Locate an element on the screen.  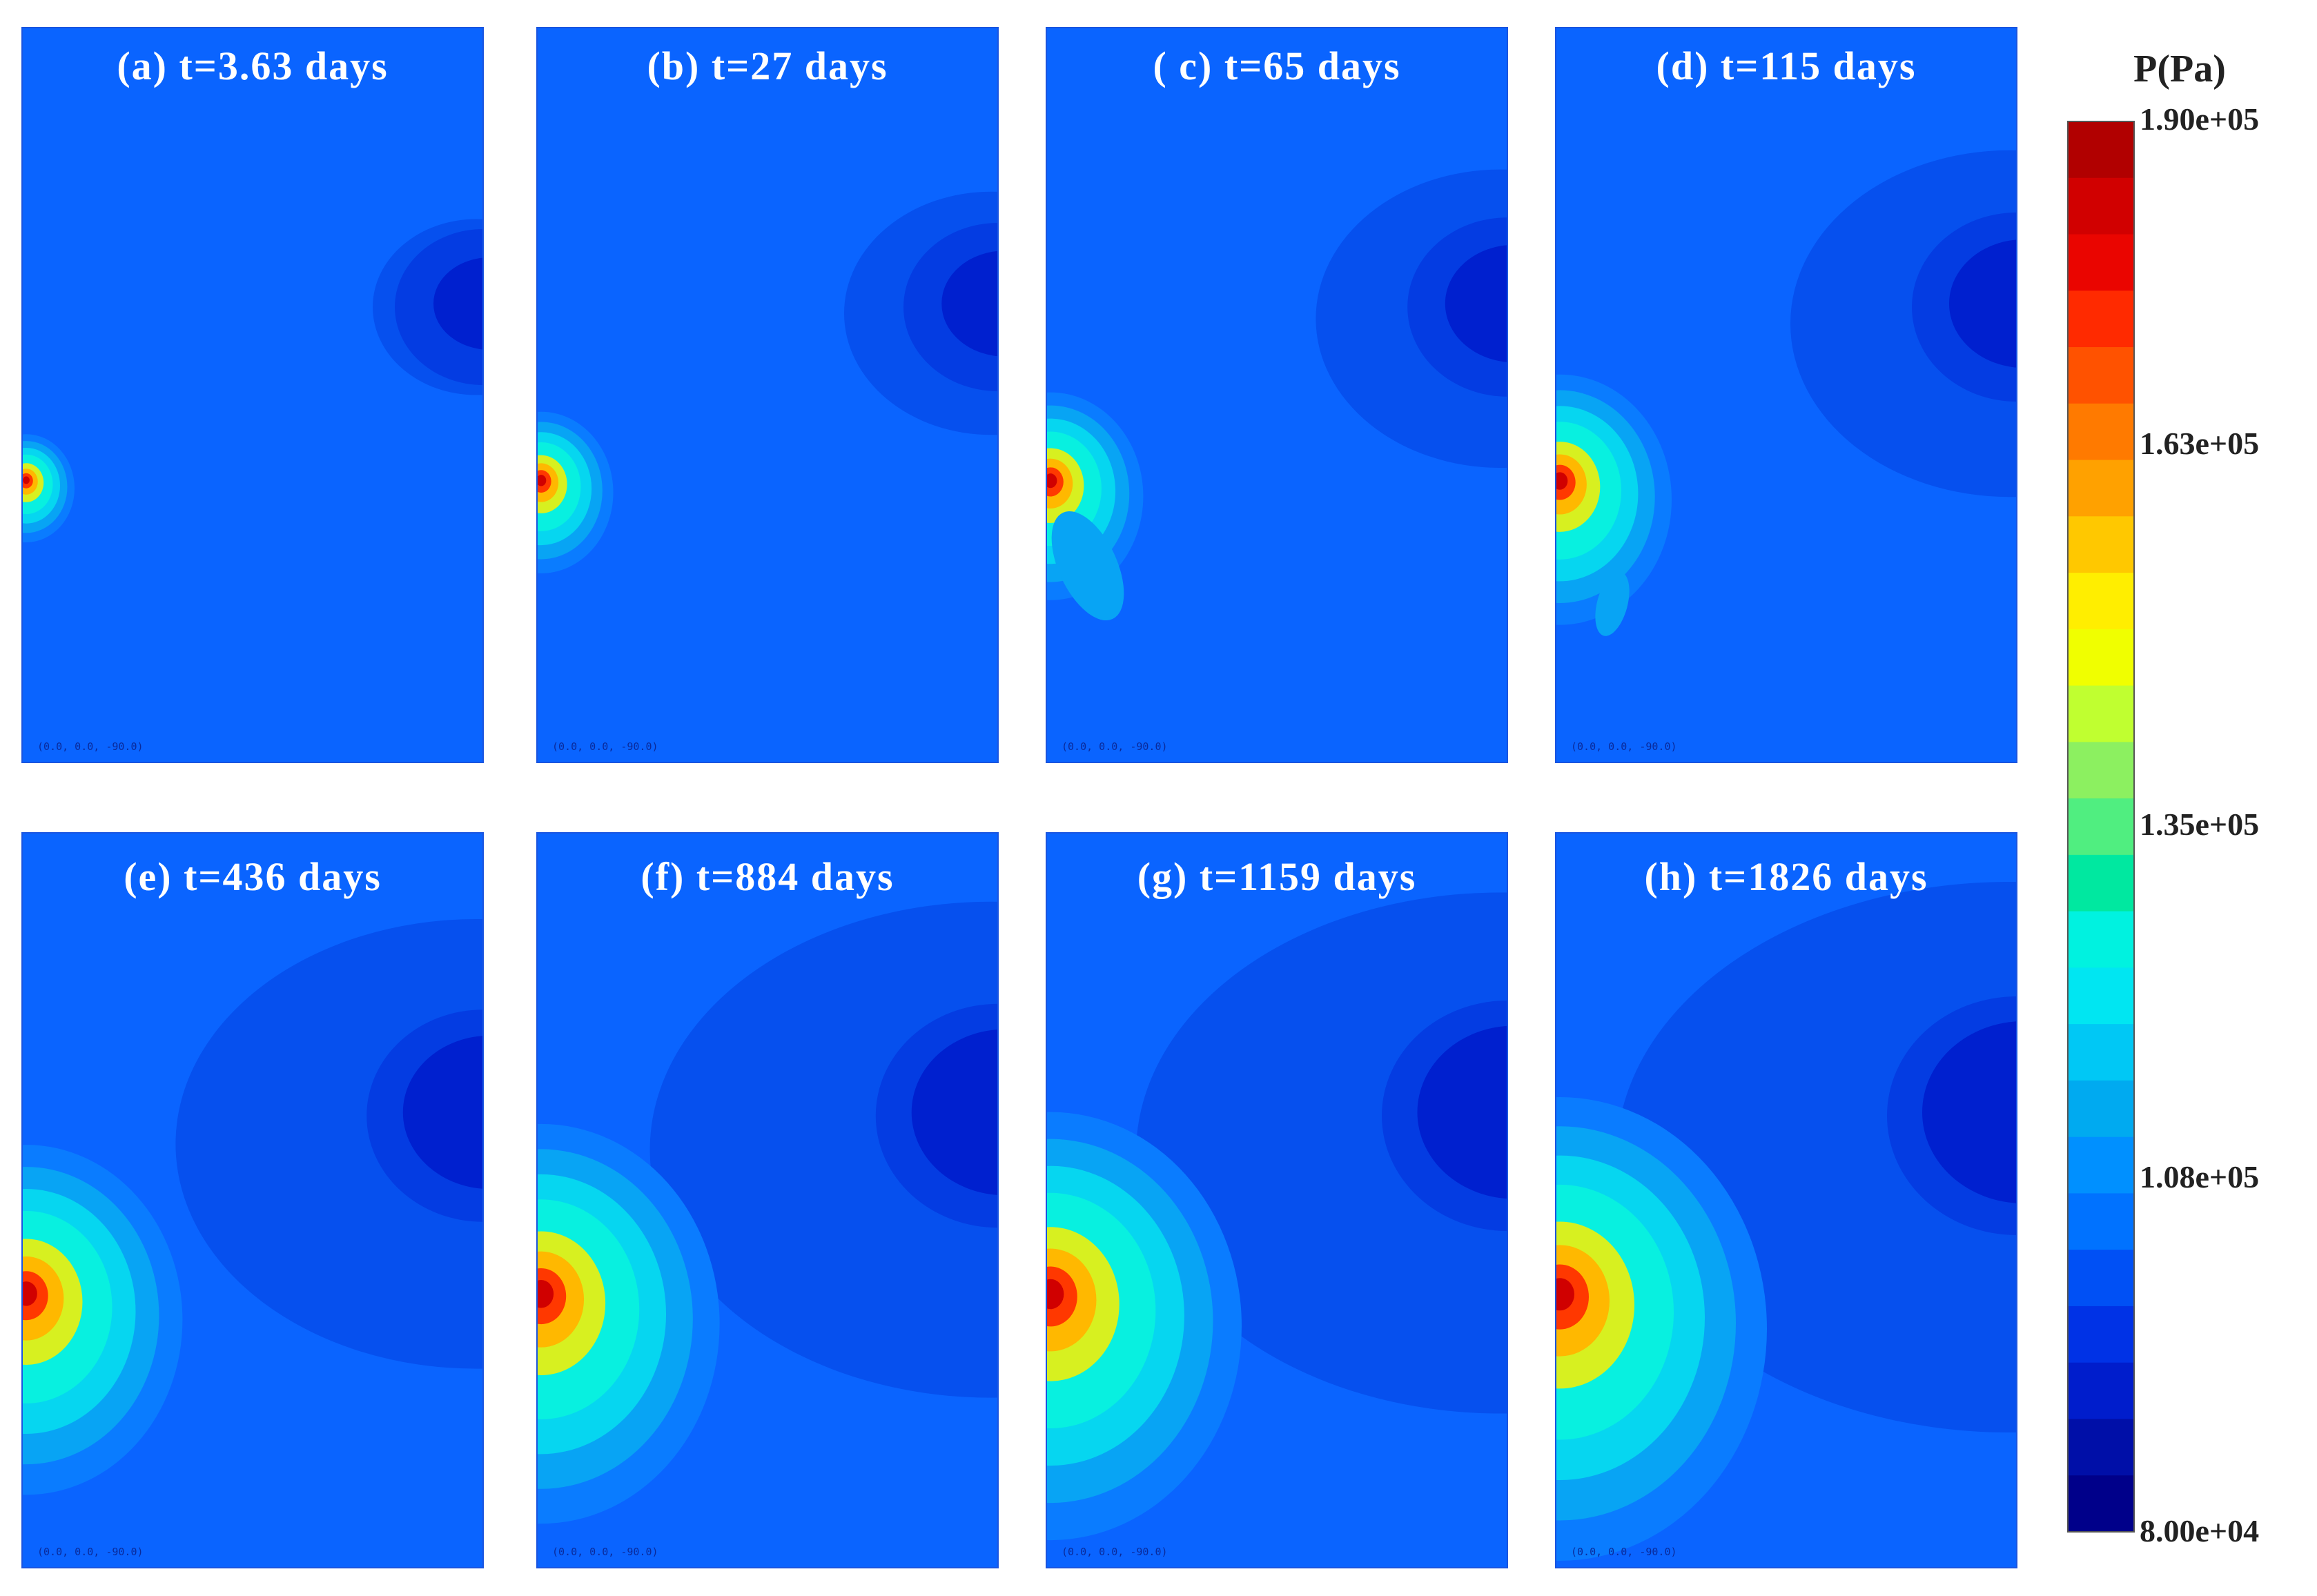
panel-title: (g) t=1159 days is located at coordinates (1277, 876).